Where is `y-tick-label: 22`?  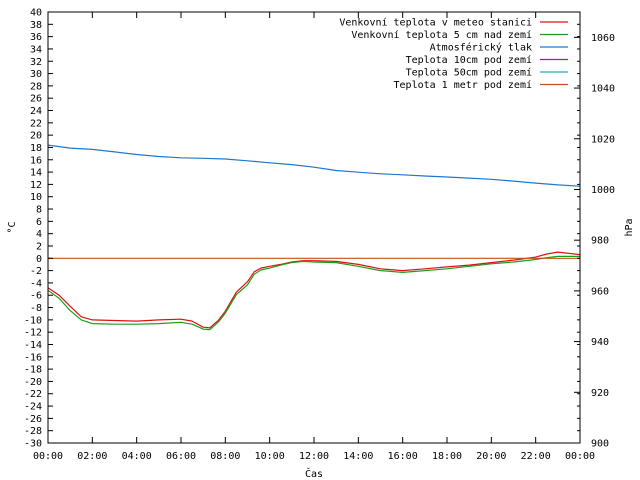 y-tick-label: 22 is located at coordinates (36, 123).